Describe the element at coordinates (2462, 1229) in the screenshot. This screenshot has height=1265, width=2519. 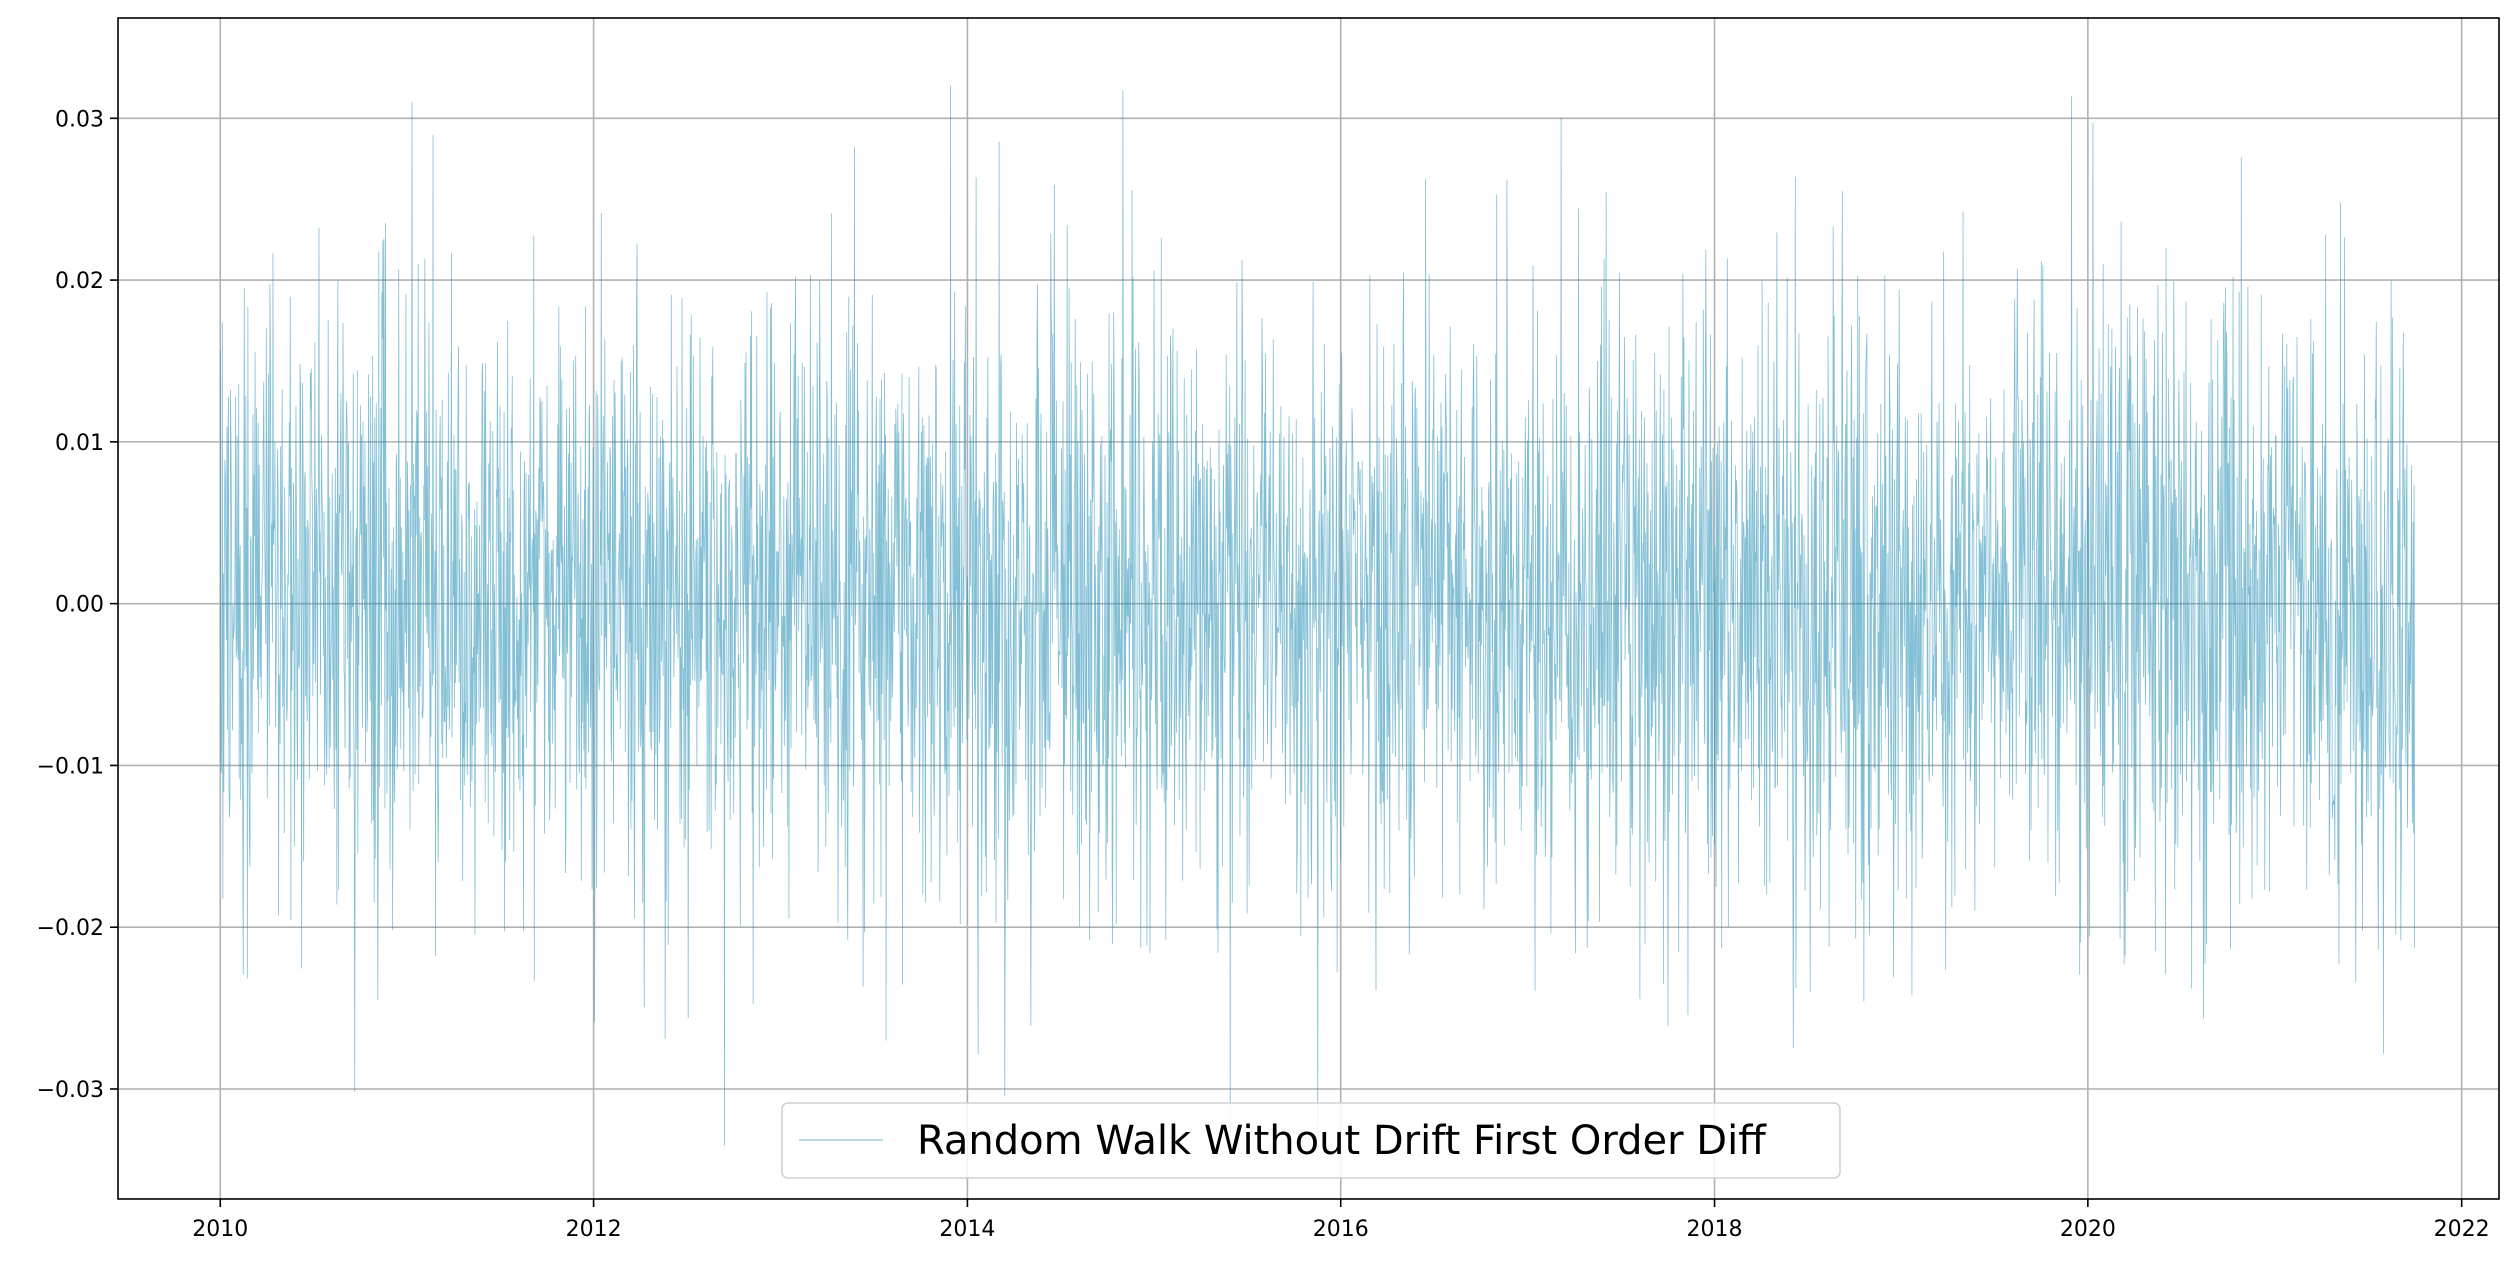
I see `x-tick-label: 2022` at that location.